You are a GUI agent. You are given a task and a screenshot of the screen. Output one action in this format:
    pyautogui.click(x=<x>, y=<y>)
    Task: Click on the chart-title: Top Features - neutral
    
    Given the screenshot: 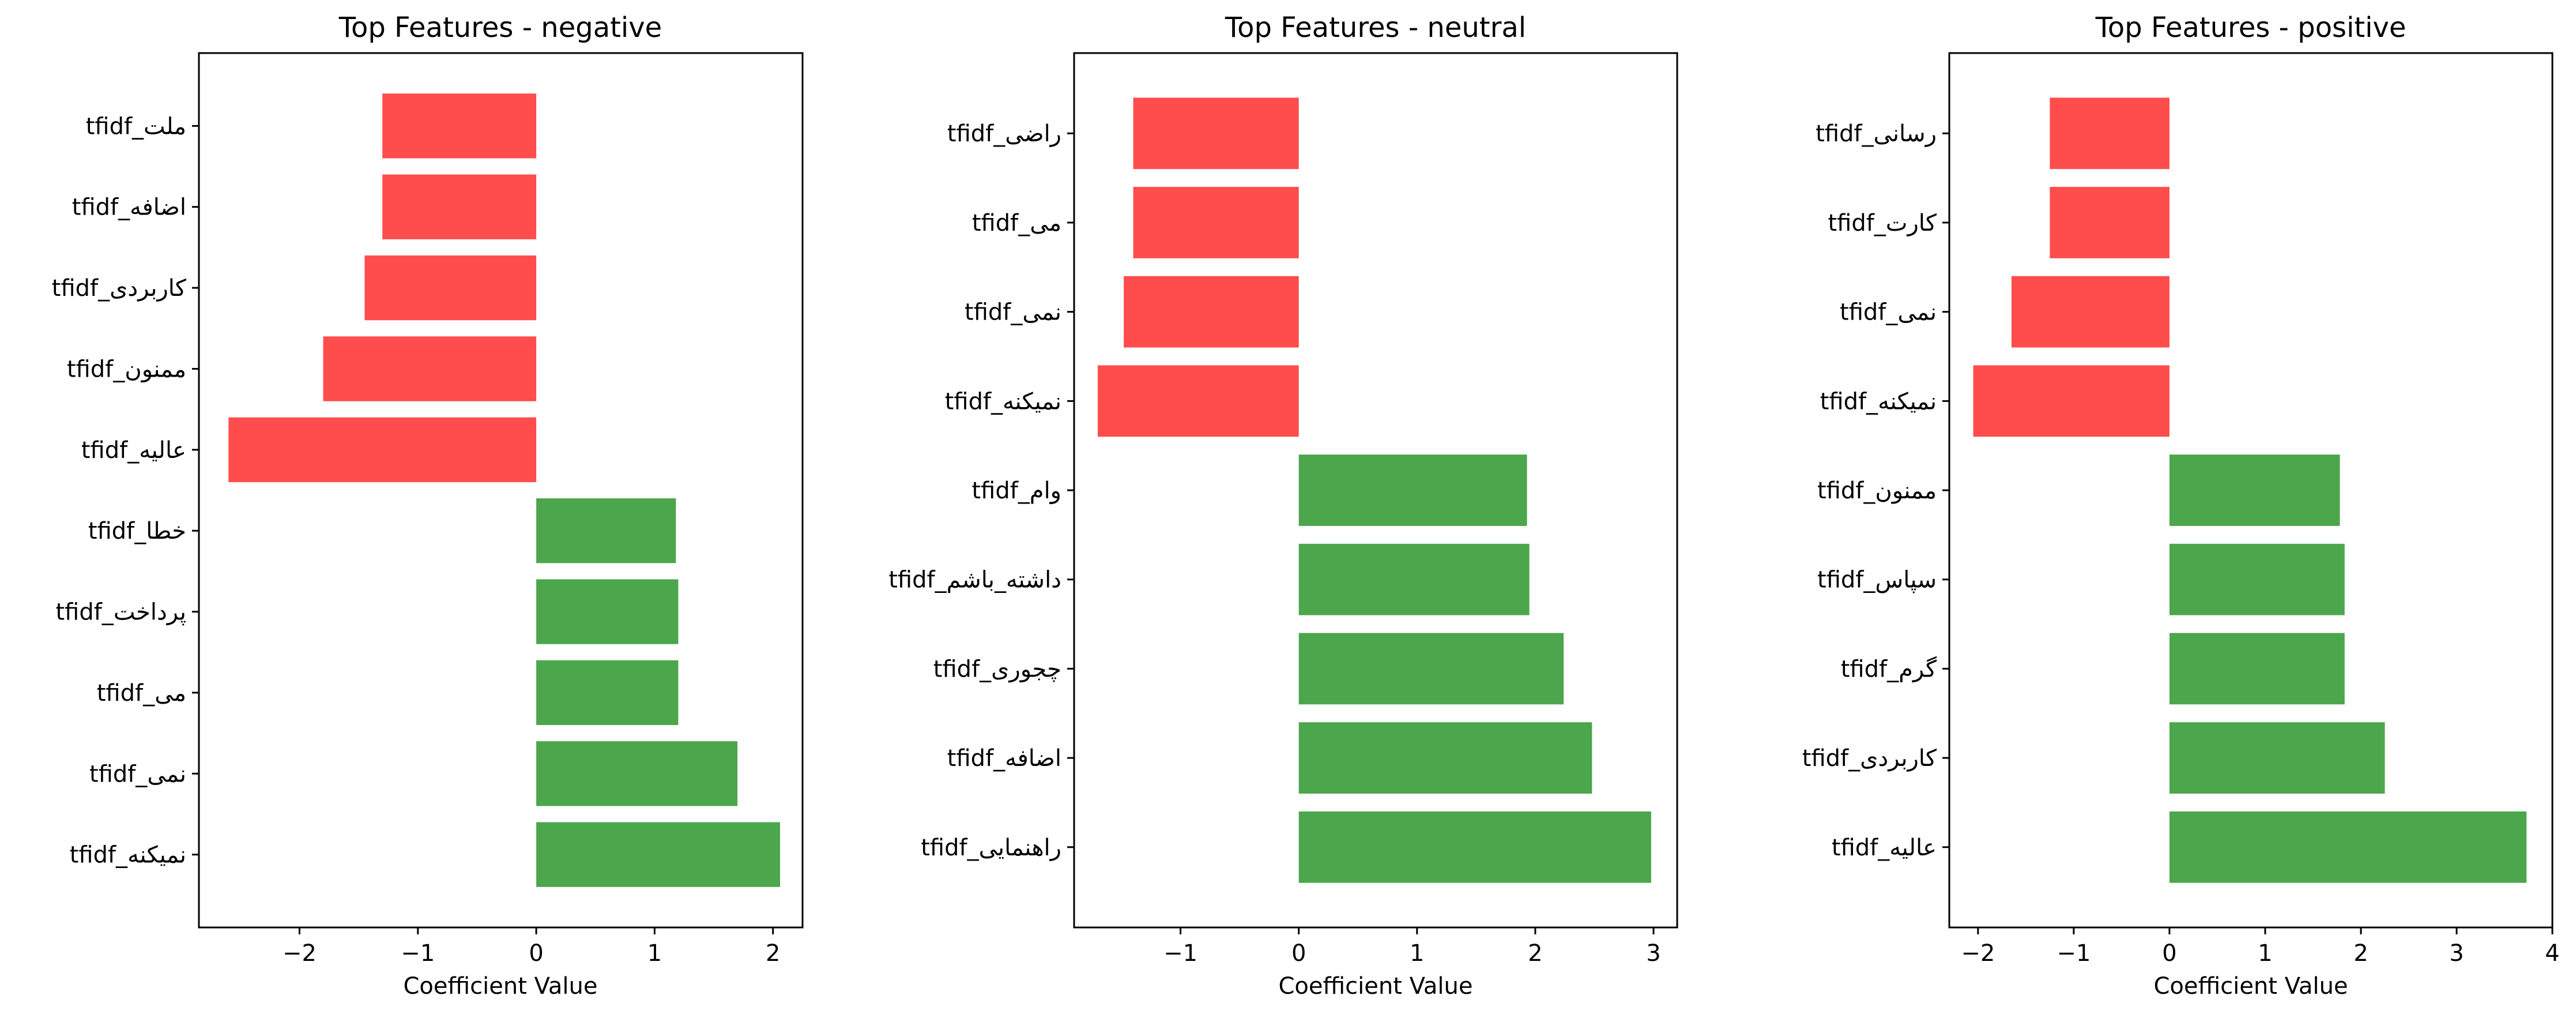 What is the action you would take?
    pyautogui.click(x=1375, y=28)
    